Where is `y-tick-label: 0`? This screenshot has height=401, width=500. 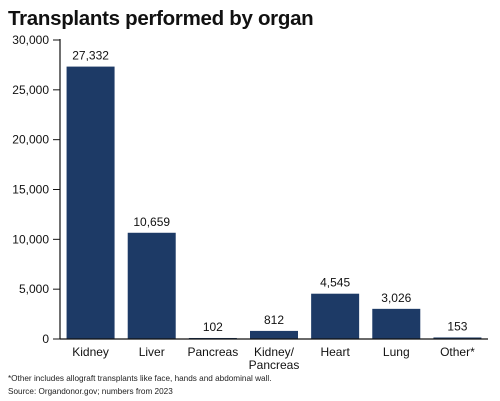 y-tick-label: 0 is located at coordinates (45, 339).